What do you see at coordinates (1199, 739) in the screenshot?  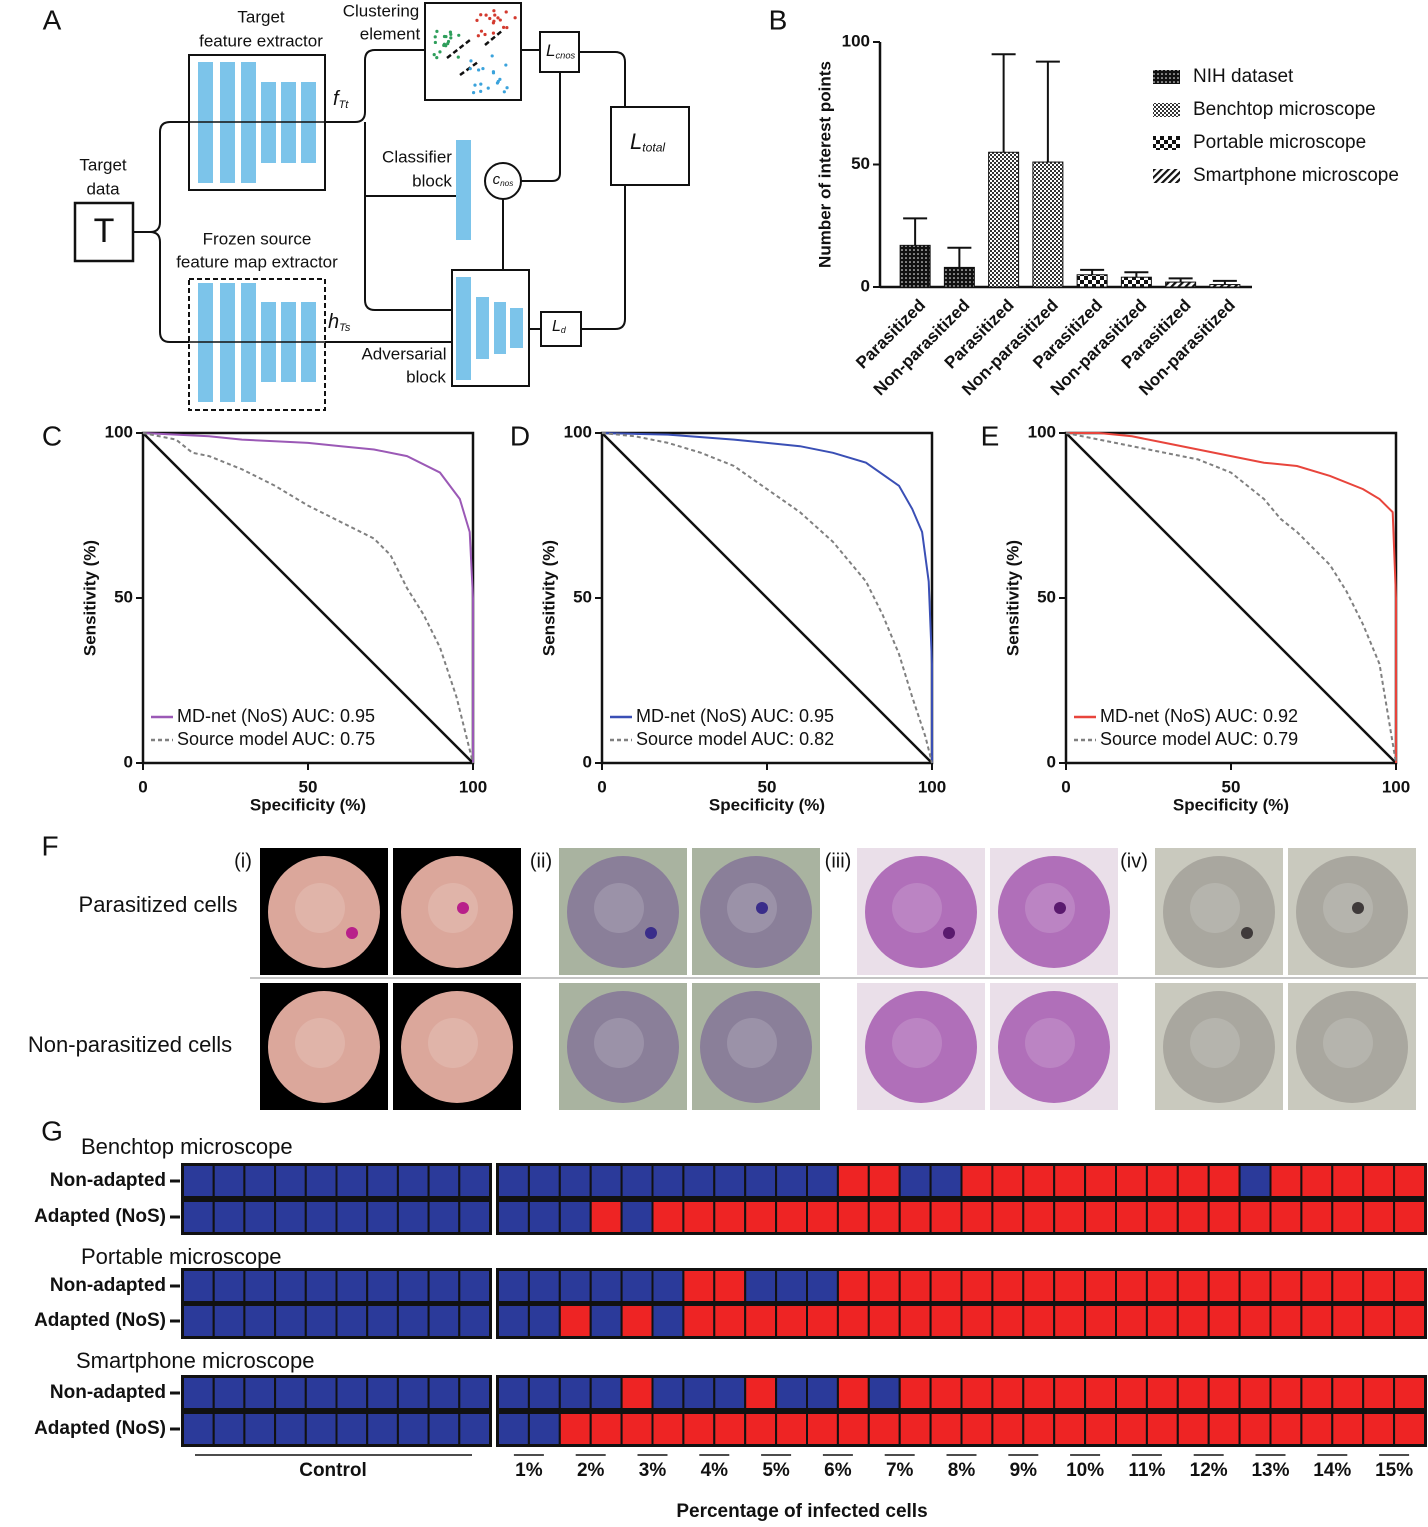 I see `legend-label: Source model AUC: 0.79` at bounding box center [1199, 739].